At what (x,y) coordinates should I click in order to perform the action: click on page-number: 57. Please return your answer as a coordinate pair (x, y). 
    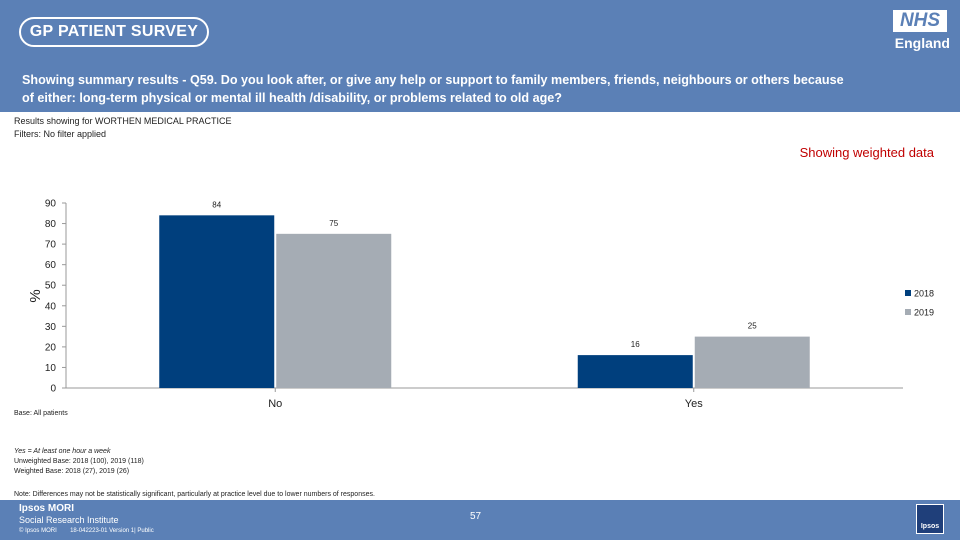
    Looking at the image, I should click on (476, 516).